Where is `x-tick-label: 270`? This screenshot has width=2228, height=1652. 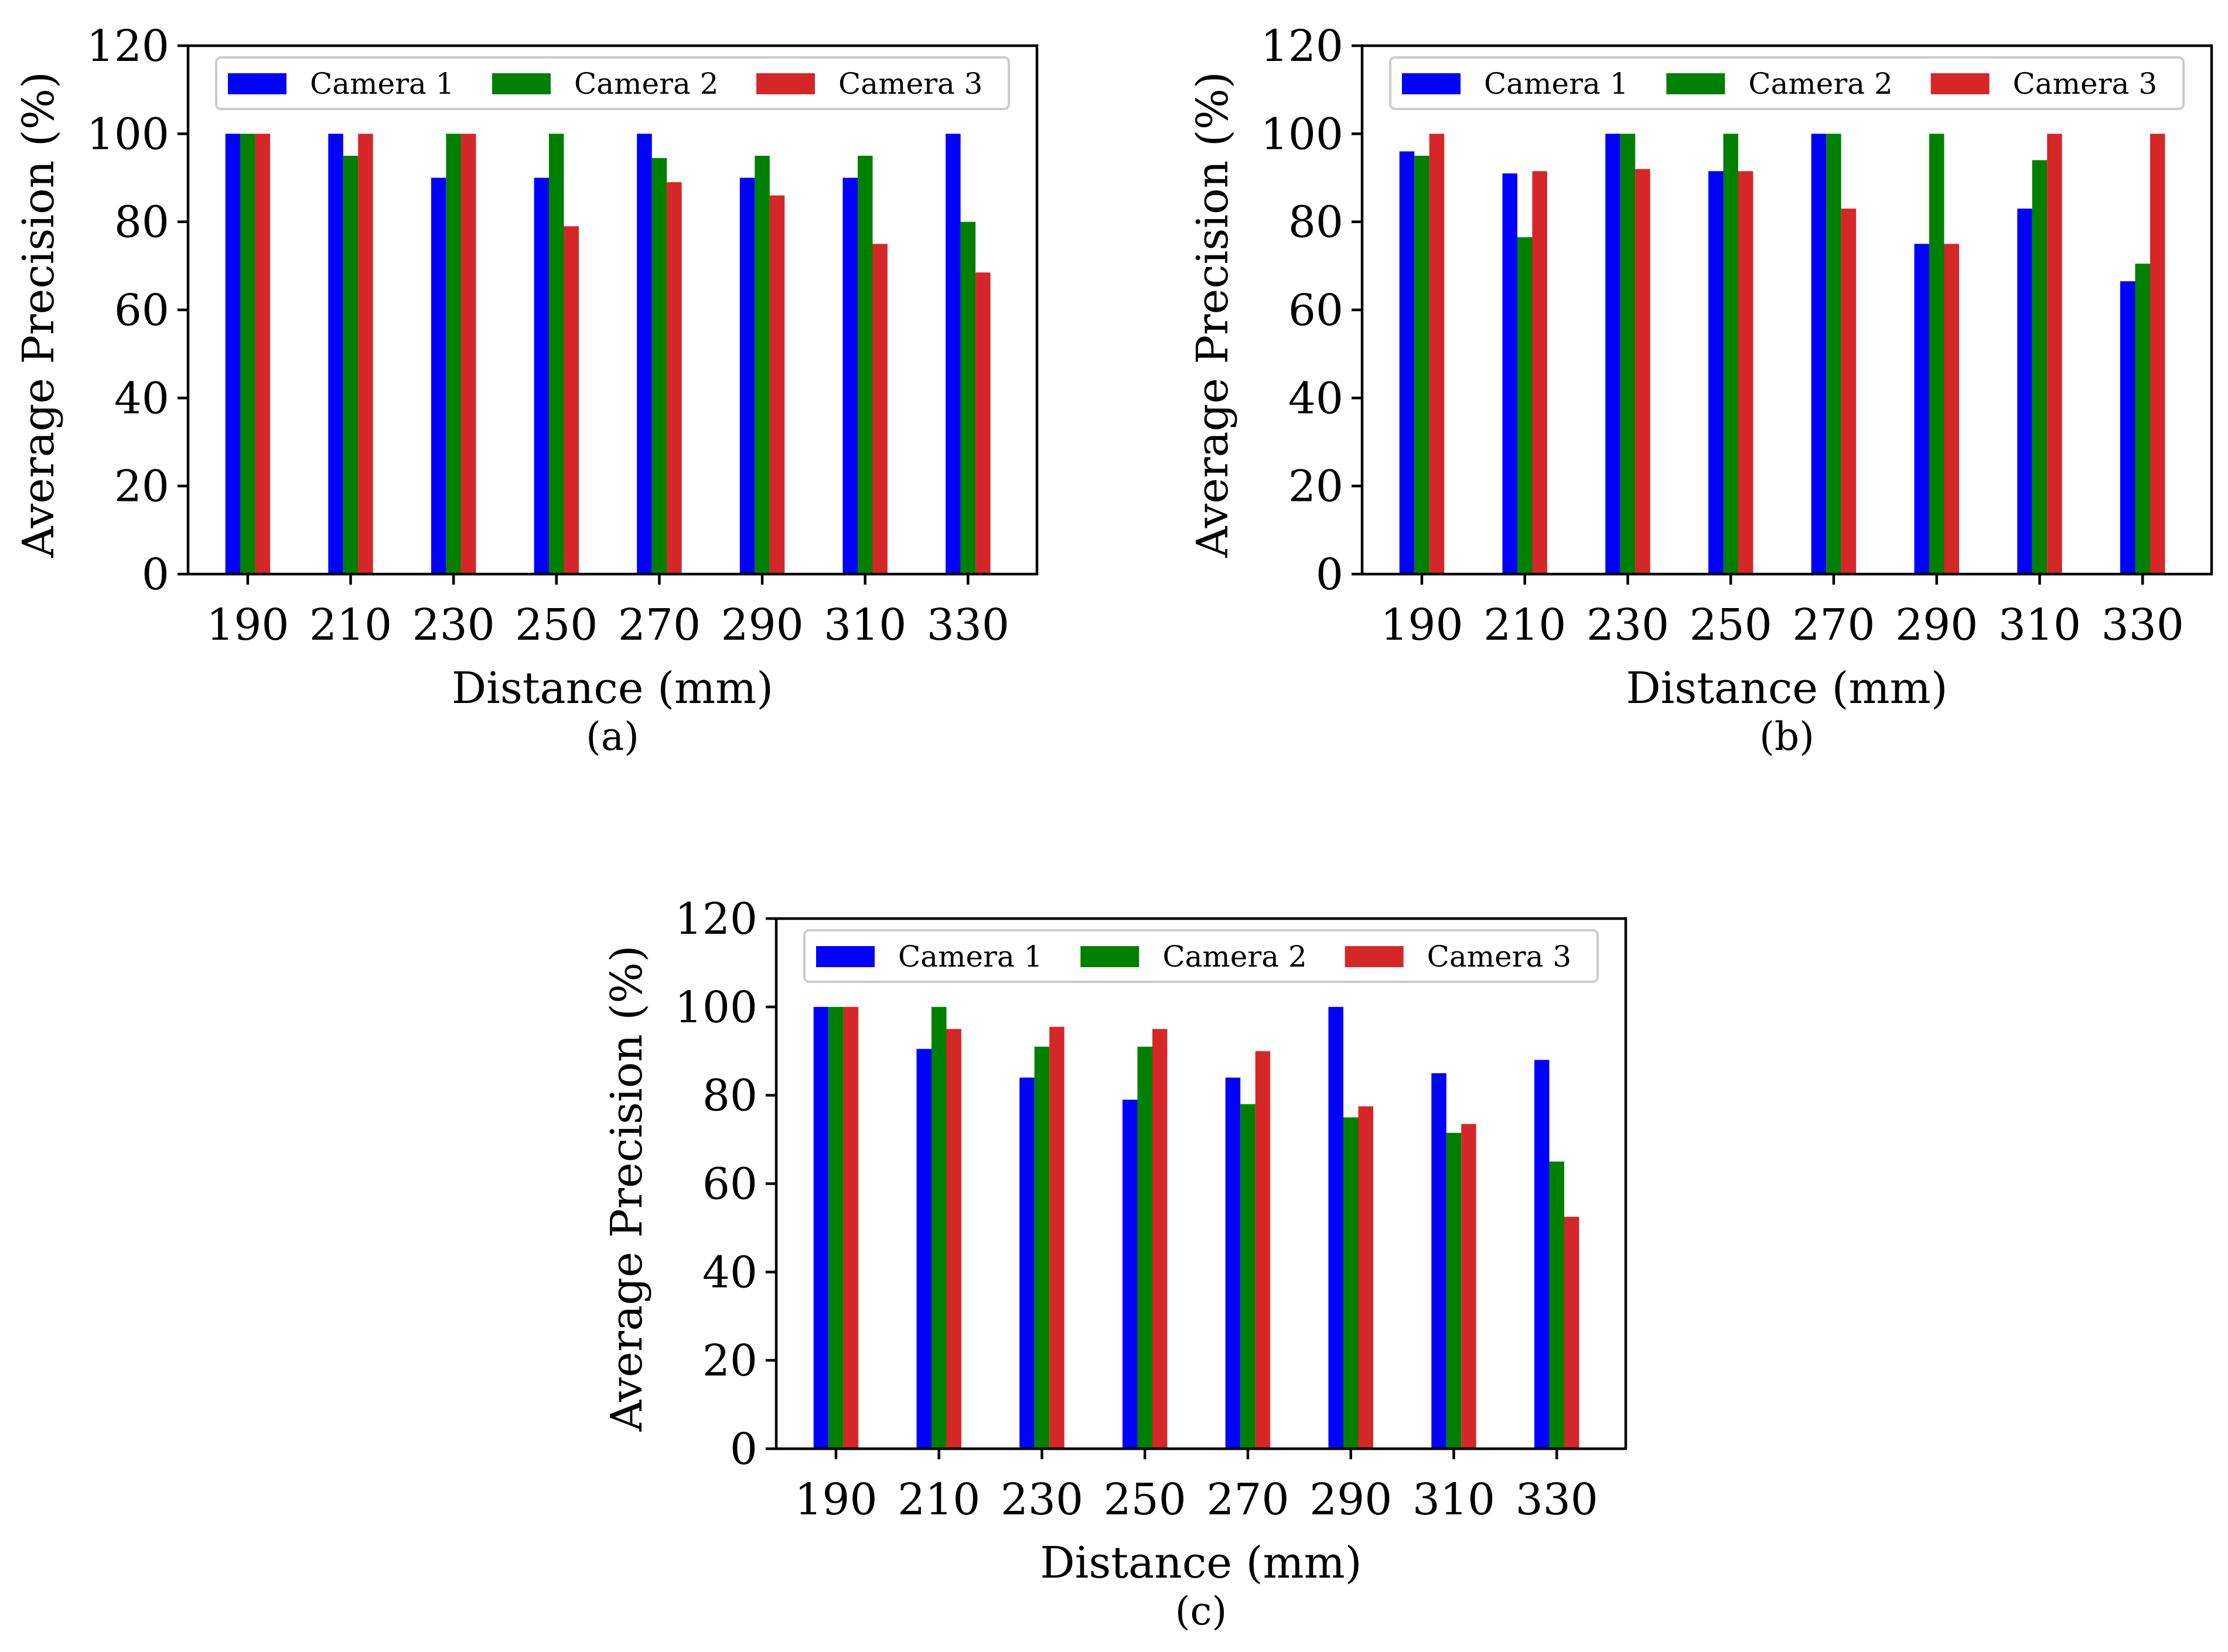 x-tick-label: 270 is located at coordinates (1833, 625).